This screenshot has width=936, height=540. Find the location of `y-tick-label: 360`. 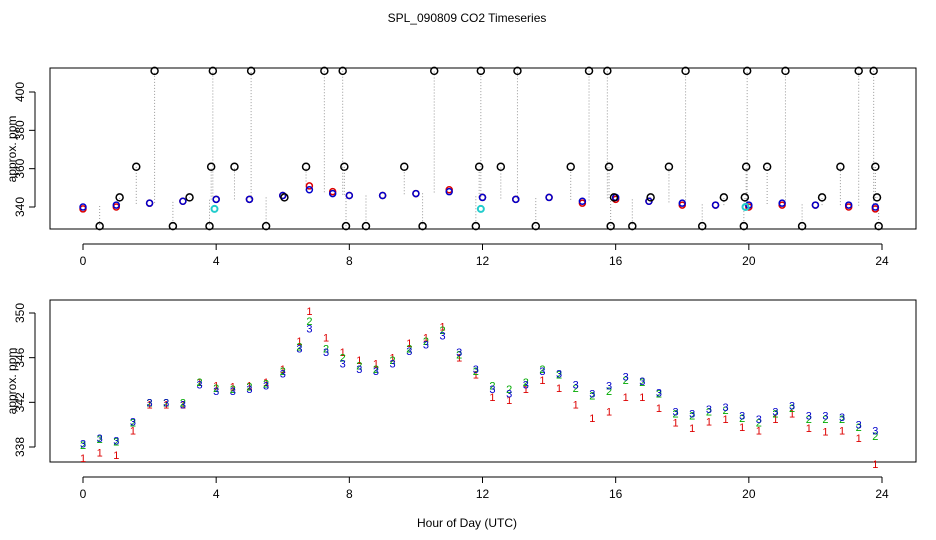

y-tick-label: 360 is located at coordinates (20, 168).